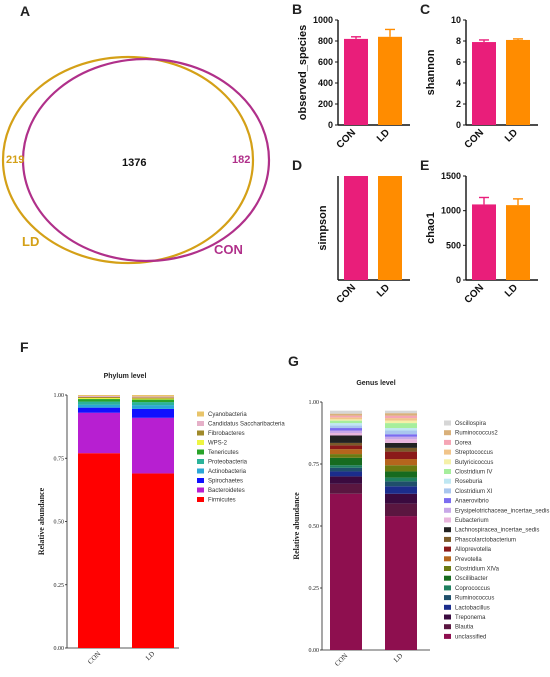 This screenshot has width=550, height=677. Describe the element at coordinates (296, 526) in the screenshot. I see `y-axis-label: Relative abundance` at that location.